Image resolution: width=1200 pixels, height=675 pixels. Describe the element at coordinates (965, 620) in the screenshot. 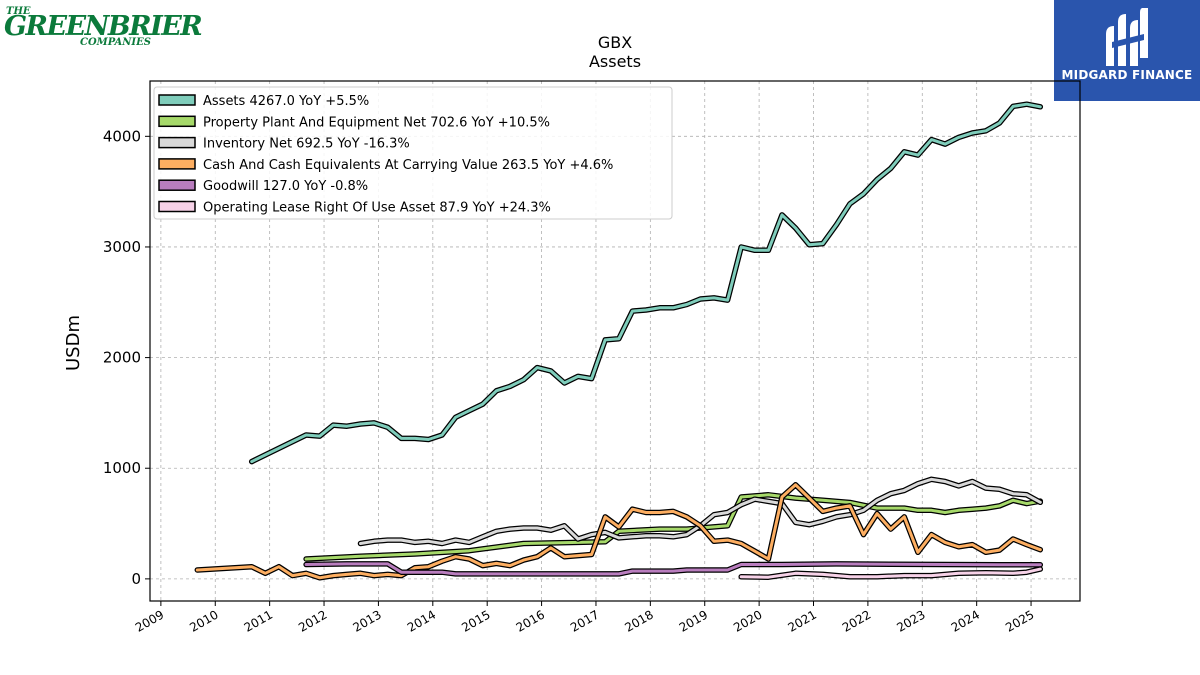

I see `x-tick-label: 2024` at that location.